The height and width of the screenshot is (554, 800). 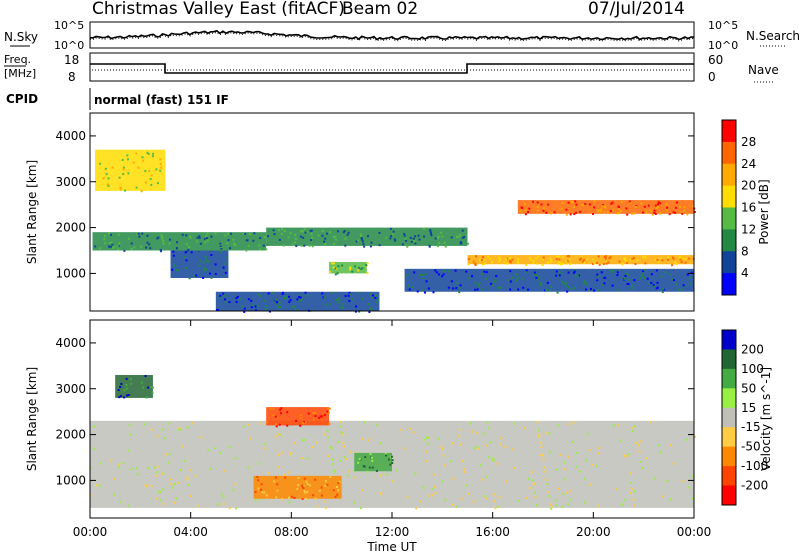 What do you see at coordinates (748, 388) in the screenshot?
I see `colorbar-tick-label: 50` at bounding box center [748, 388].